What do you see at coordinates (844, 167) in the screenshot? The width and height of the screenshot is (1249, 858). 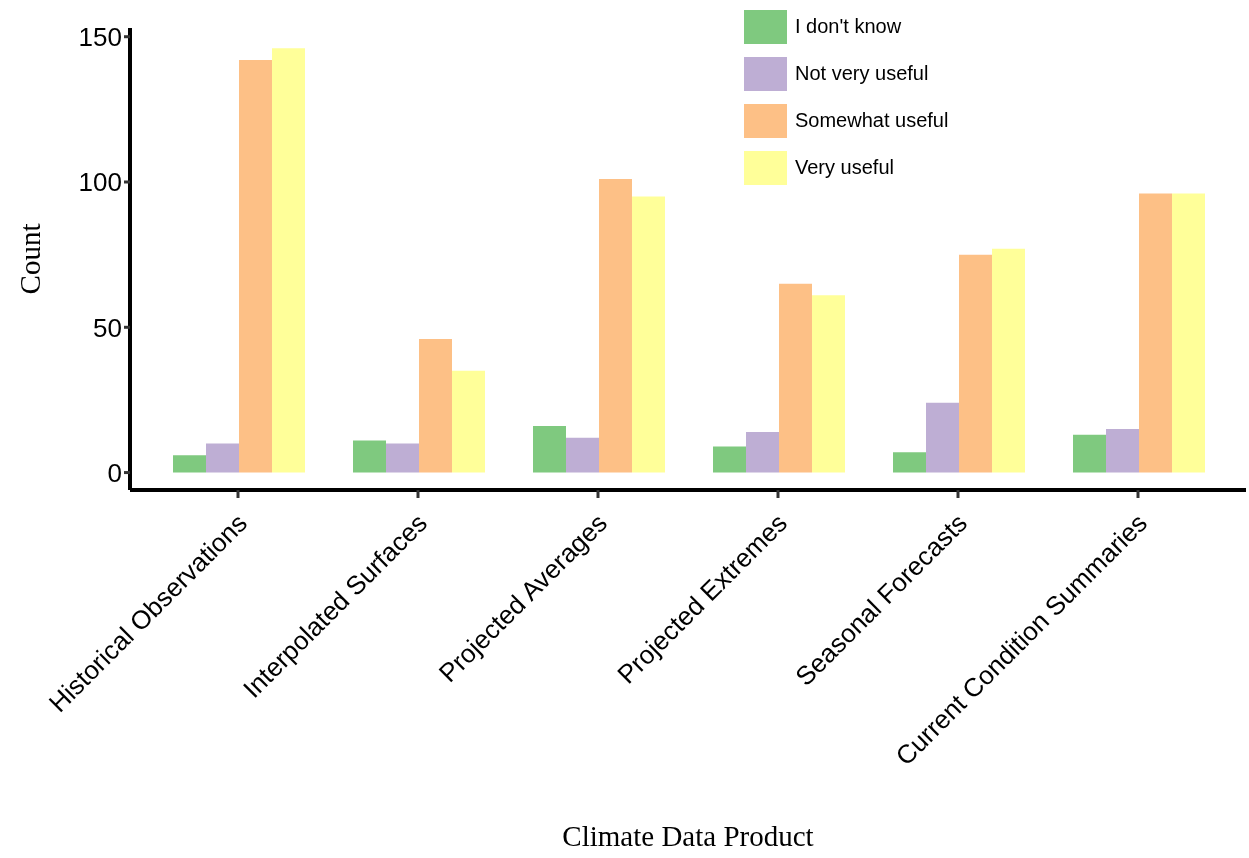 I see `legend-label: Very useful` at bounding box center [844, 167].